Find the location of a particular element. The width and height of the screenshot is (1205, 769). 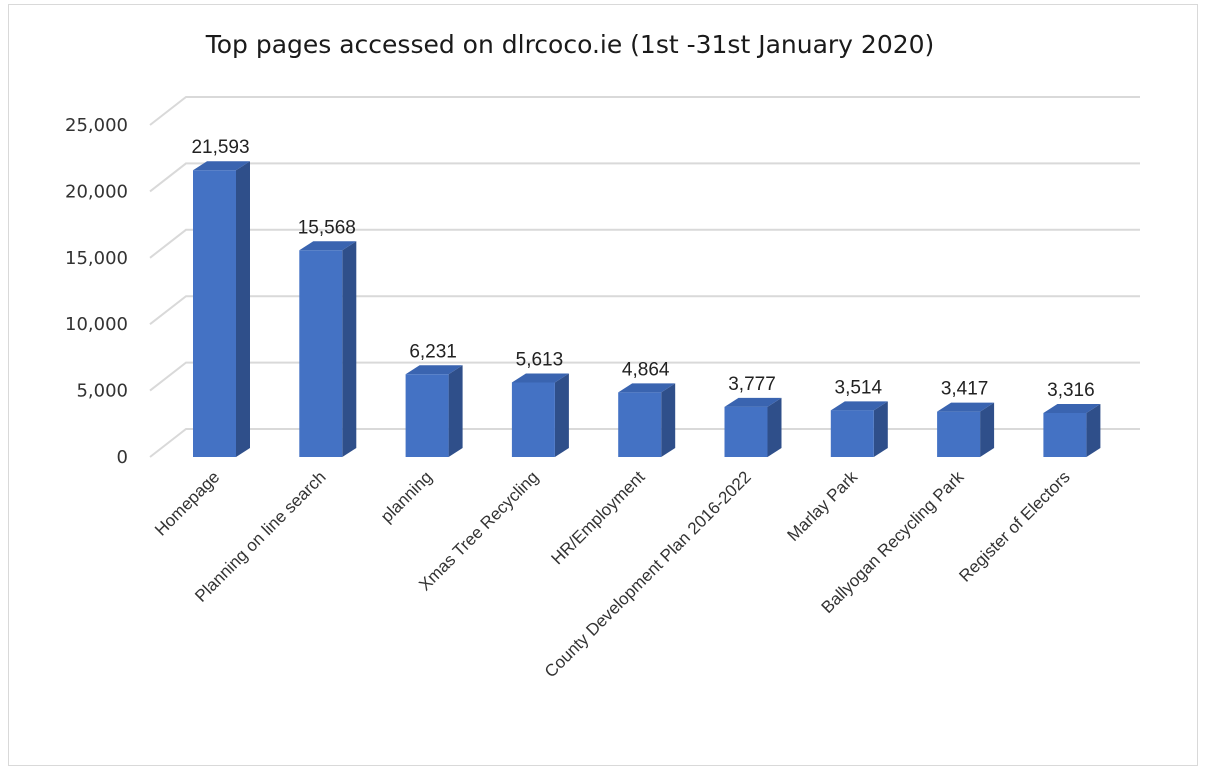

y-tick-label: 20,000 is located at coordinates (96, 191).